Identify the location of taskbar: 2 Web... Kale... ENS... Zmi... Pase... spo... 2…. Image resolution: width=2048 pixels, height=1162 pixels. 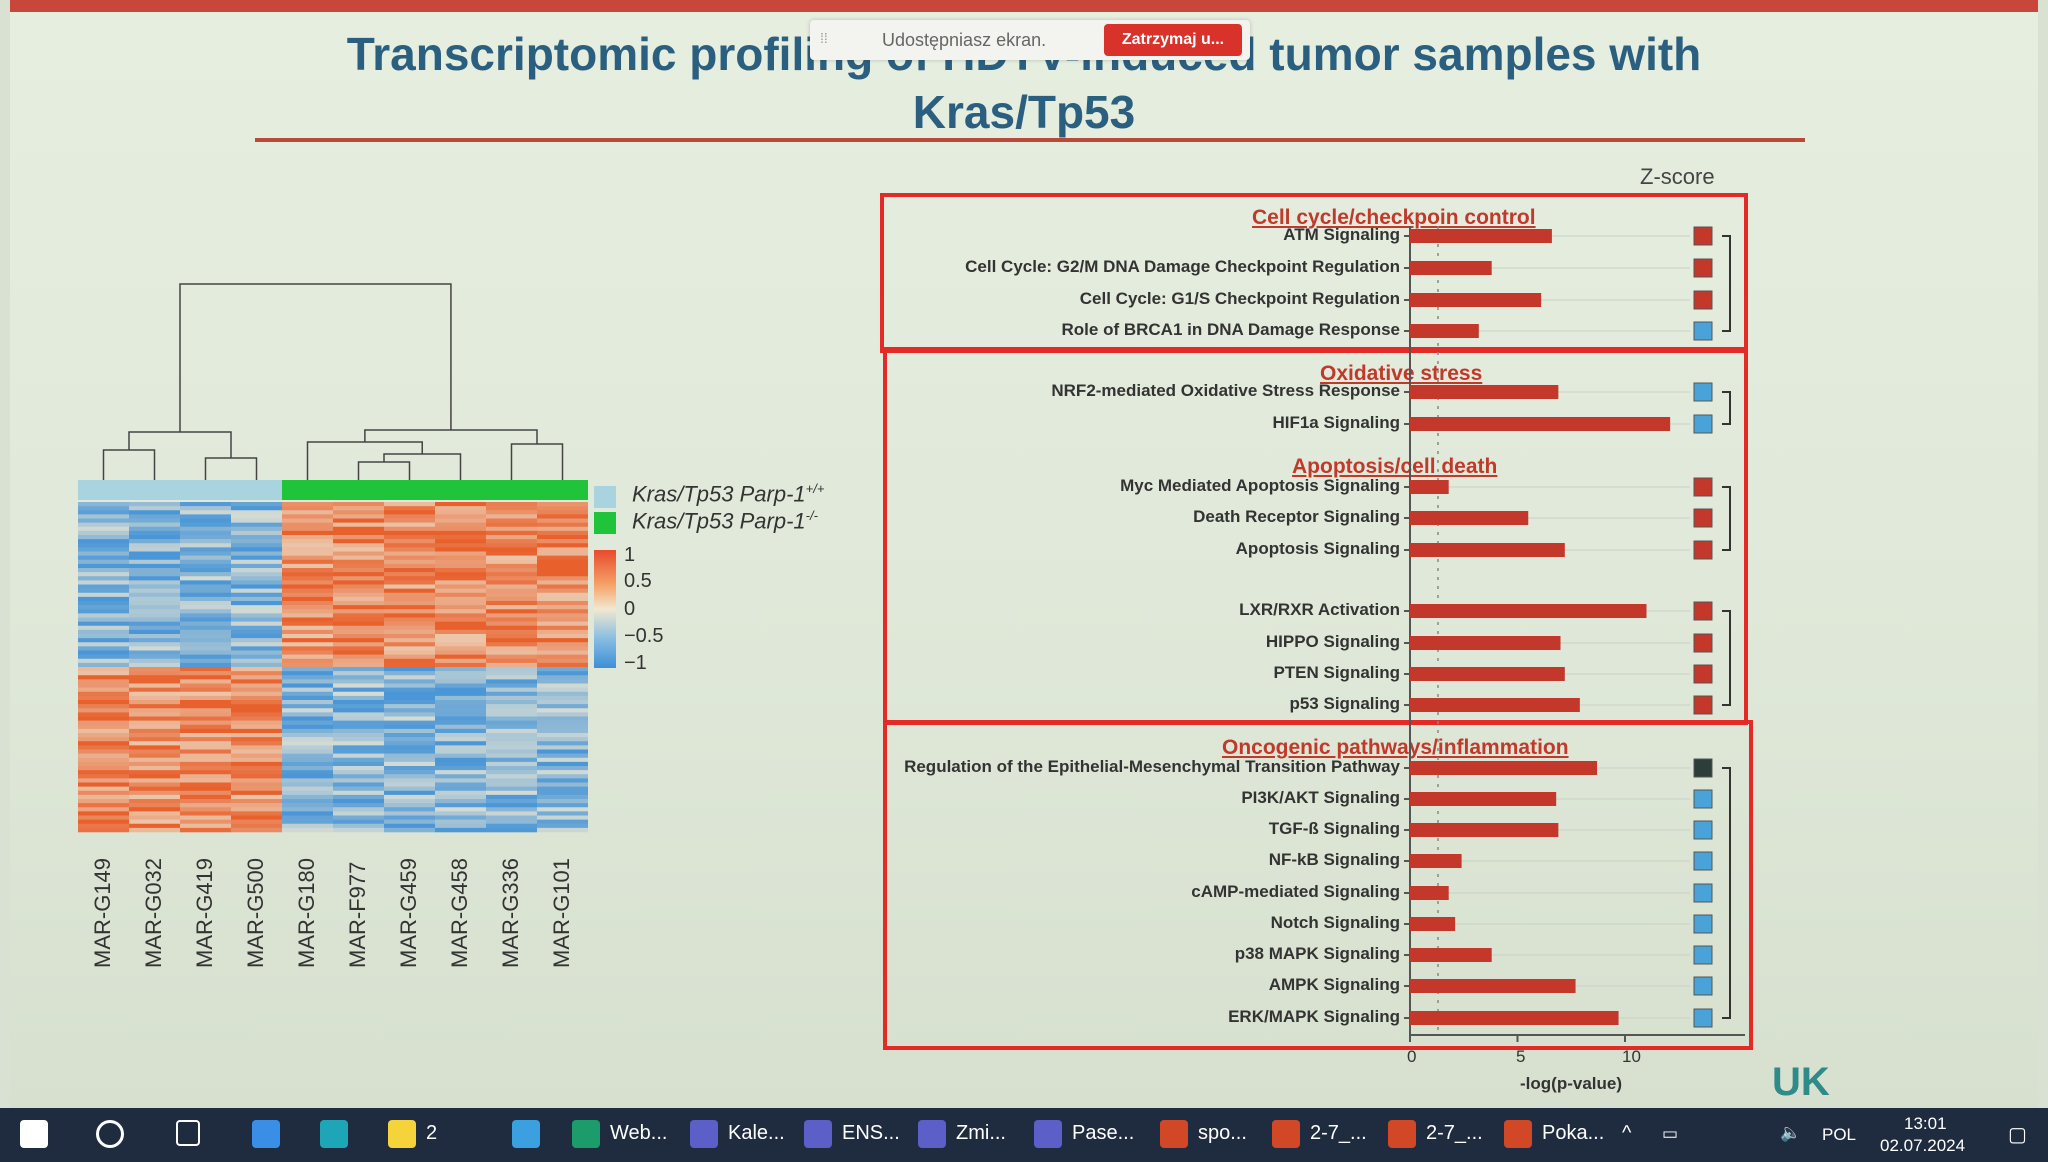
(1024, 1135).